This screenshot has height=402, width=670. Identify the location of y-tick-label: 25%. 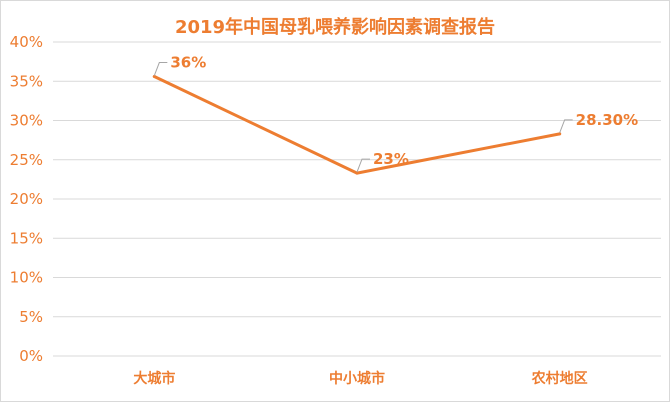
(26, 160).